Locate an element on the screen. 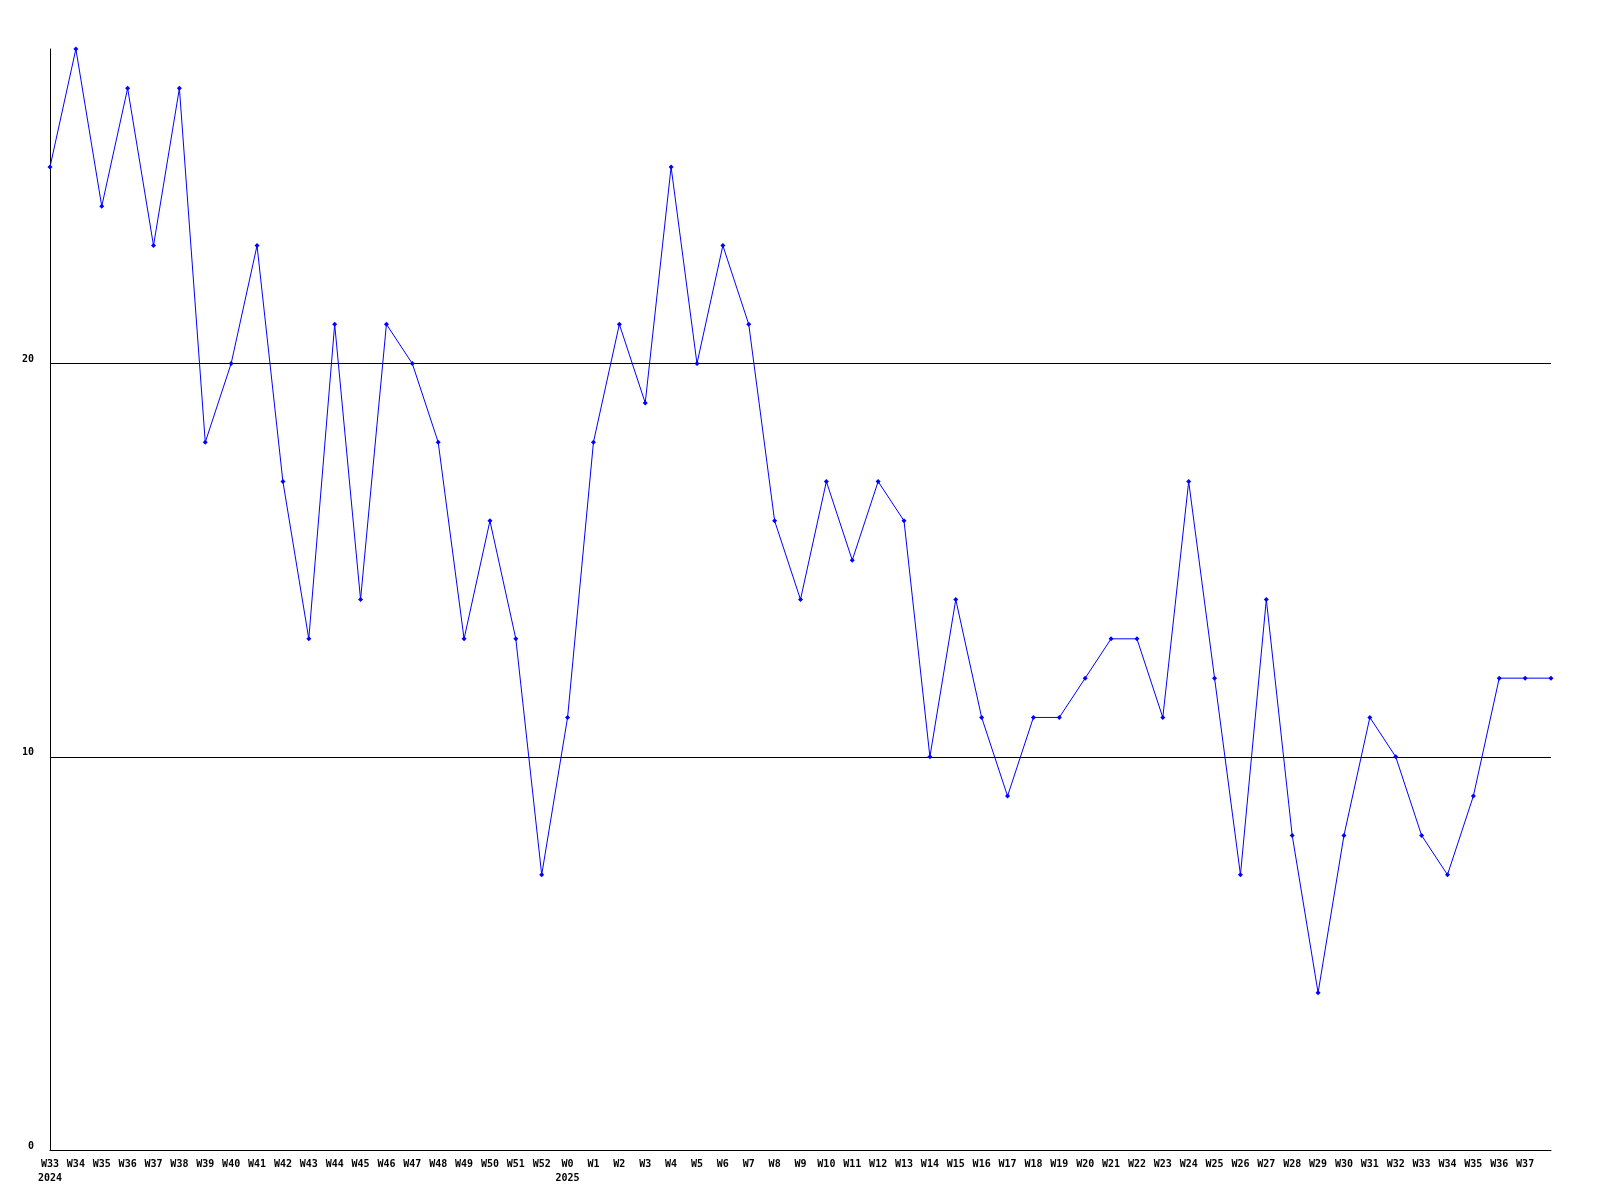 The height and width of the screenshot is (1200, 1600). x-tick-label: W47 is located at coordinates (412, 1163).